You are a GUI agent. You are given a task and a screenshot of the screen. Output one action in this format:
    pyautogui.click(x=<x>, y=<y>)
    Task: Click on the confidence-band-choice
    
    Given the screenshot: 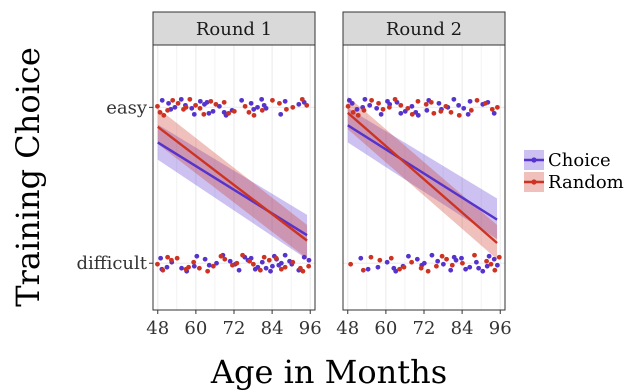 What is the action you would take?
    pyautogui.click(x=232, y=192)
    